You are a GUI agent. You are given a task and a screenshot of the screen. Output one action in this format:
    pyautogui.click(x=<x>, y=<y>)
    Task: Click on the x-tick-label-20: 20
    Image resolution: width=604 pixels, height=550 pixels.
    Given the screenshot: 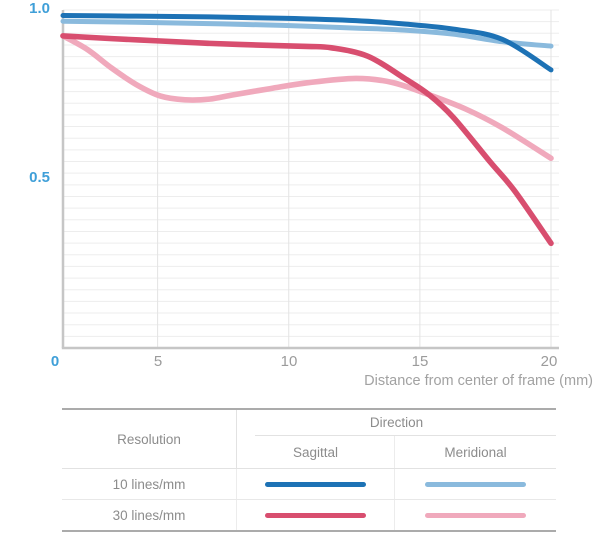 What is the action you would take?
    pyautogui.click(x=549, y=361)
    